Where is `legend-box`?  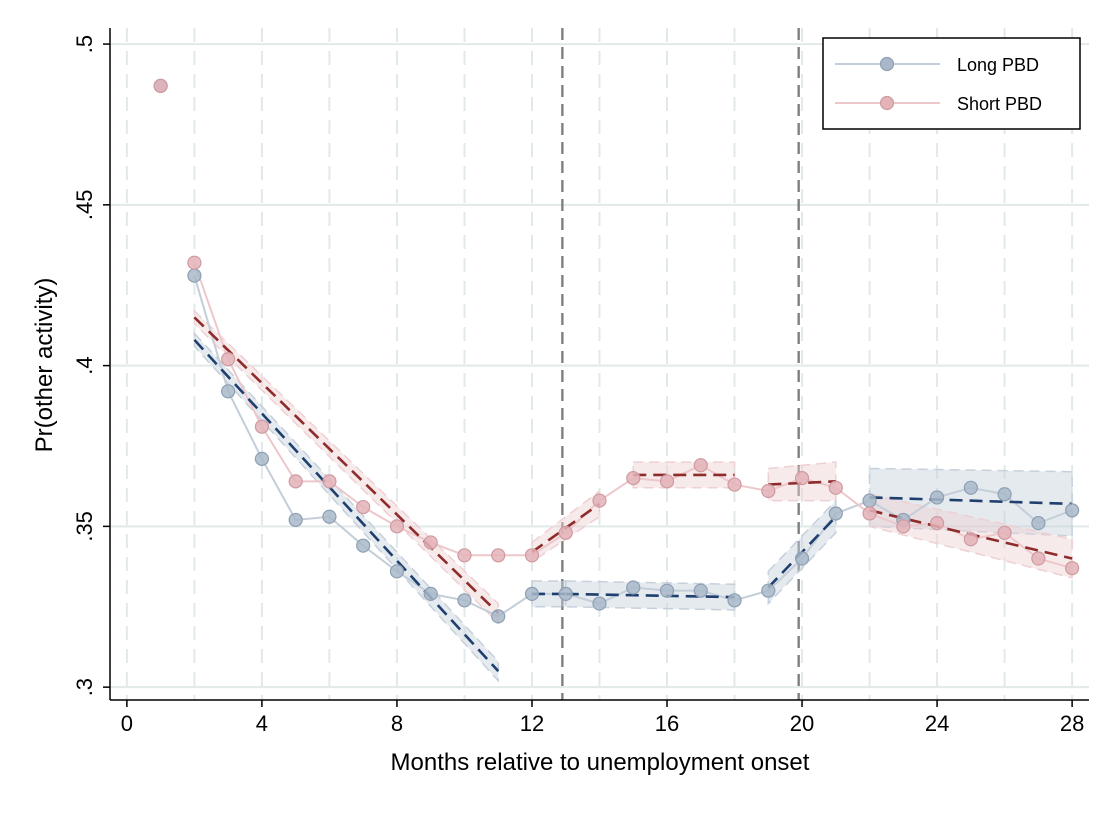 legend-box is located at coordinates (951, 83).